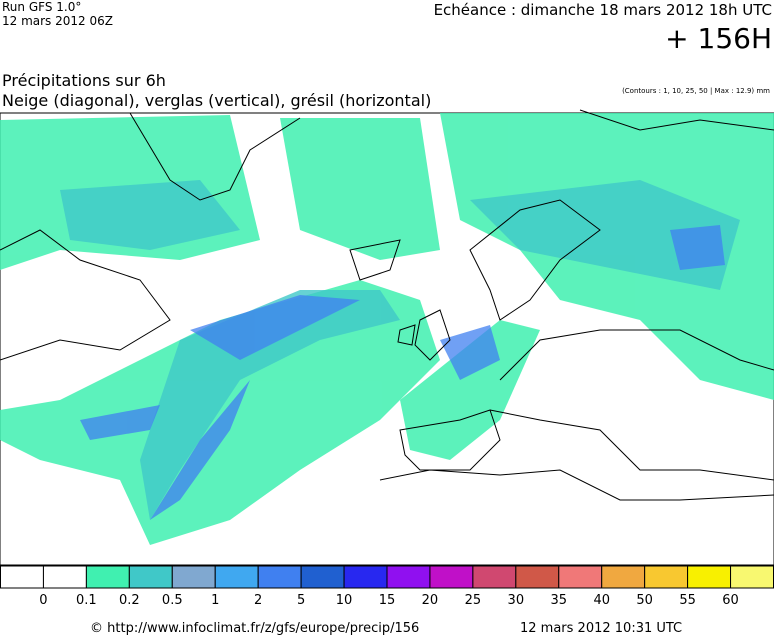  What do you see at coordinates (559, 600) in the screenshot?
I see `colorbar-tick-label: 35` at bounding box center [559, 600].